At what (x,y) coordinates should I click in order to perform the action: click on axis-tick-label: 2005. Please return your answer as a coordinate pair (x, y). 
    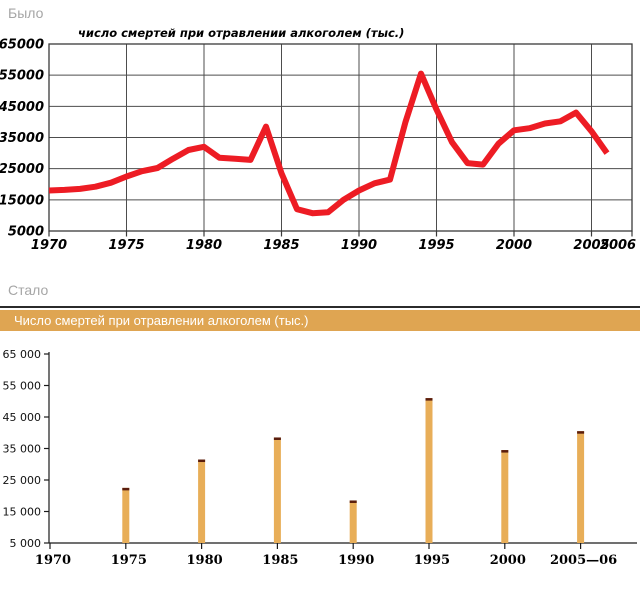
    Looking at the image, I should click on (591, 245).